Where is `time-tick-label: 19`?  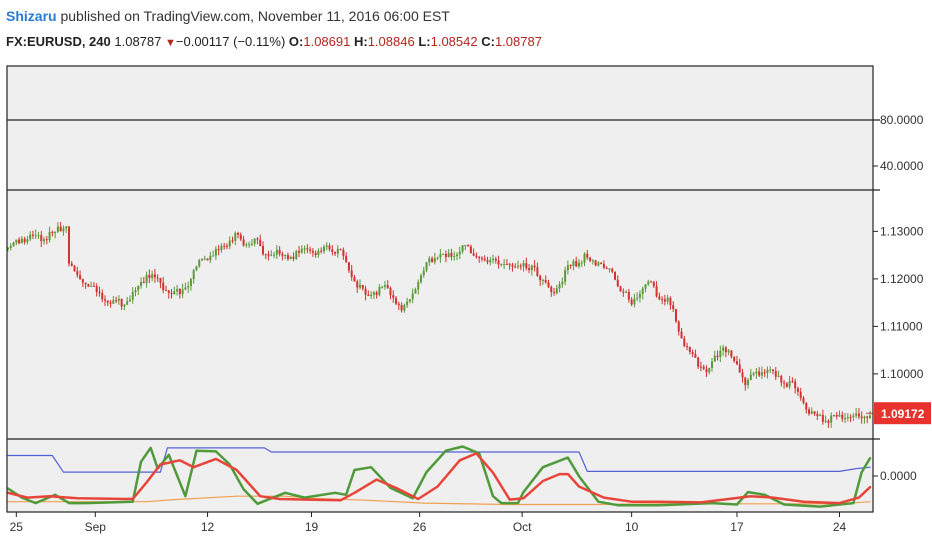
time-tick-label: 19 is located at coordinates (312, 527).